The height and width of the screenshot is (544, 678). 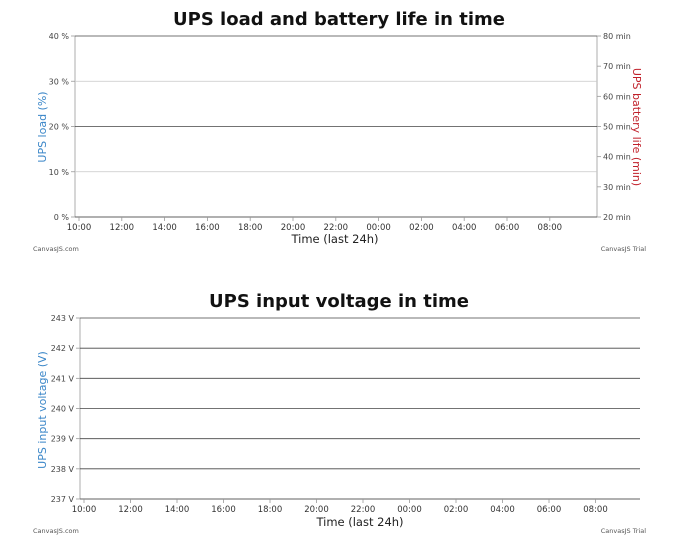 What do you see at coordinates (59, 127) in the screenshot?
I see `y-tick-label: 20 %` at bounding box center [59, 127].